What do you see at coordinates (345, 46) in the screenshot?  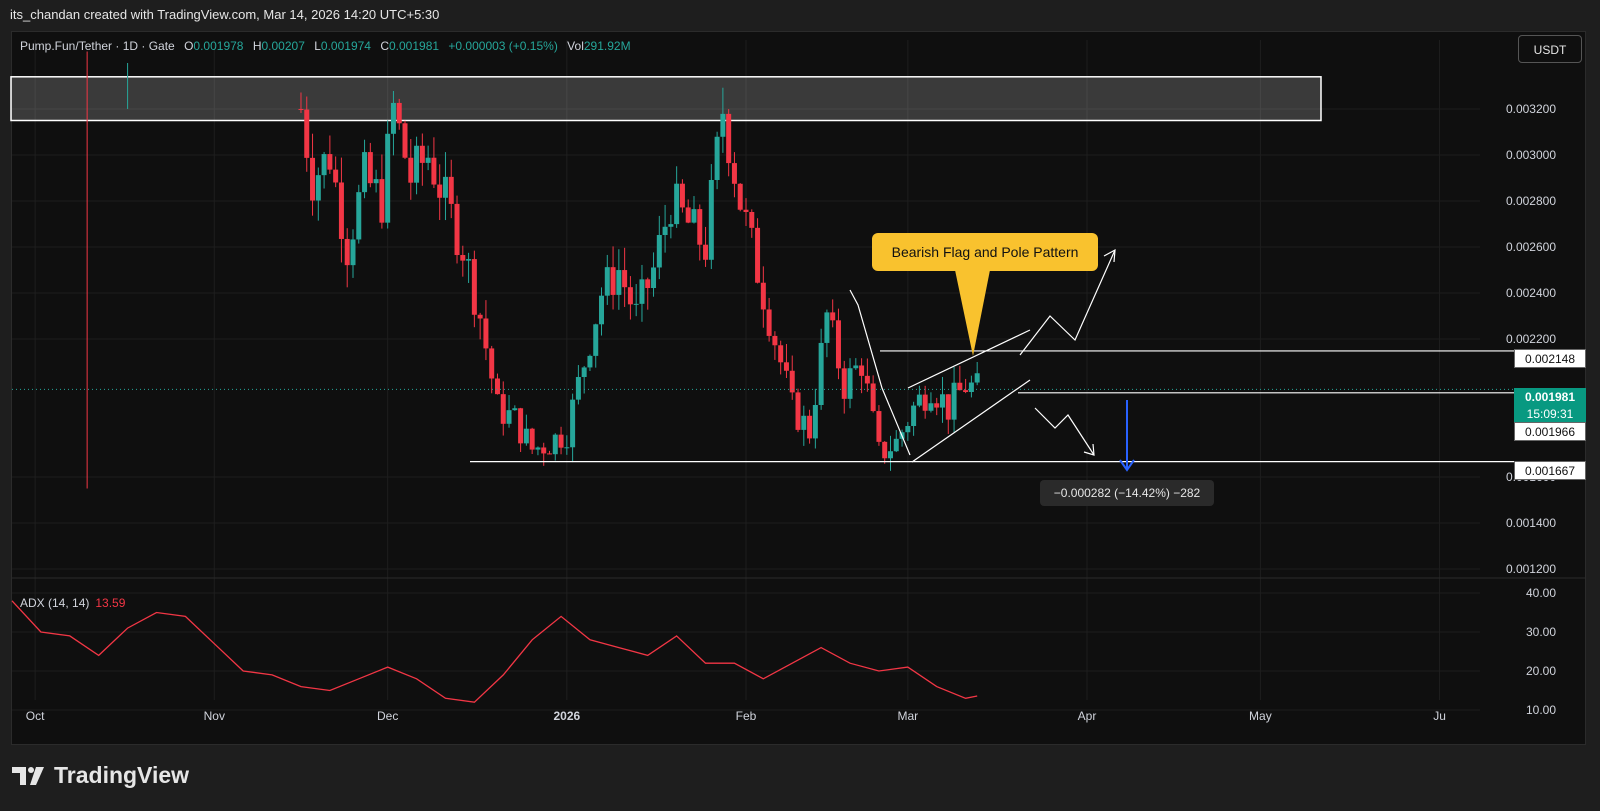 I see `low-value: 0.001974` at bounding box center [345, 46].